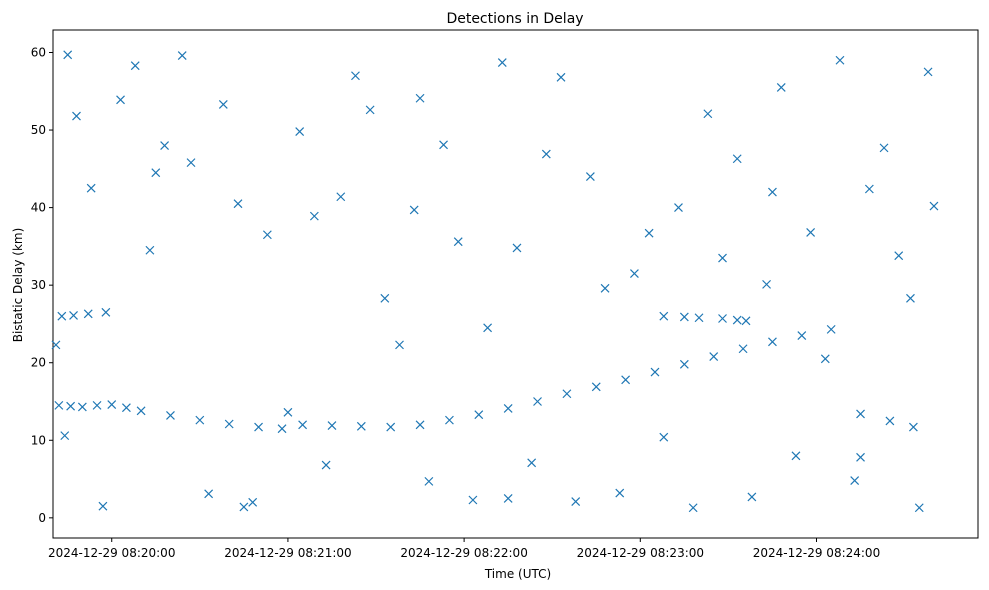 Image resolution: width=989 pixels, height=590 pixels. Describe the element at coordinates (287, 553) in the screenshot. I see `x-tick-label: 2024-12-29 08:21:00` at that location.